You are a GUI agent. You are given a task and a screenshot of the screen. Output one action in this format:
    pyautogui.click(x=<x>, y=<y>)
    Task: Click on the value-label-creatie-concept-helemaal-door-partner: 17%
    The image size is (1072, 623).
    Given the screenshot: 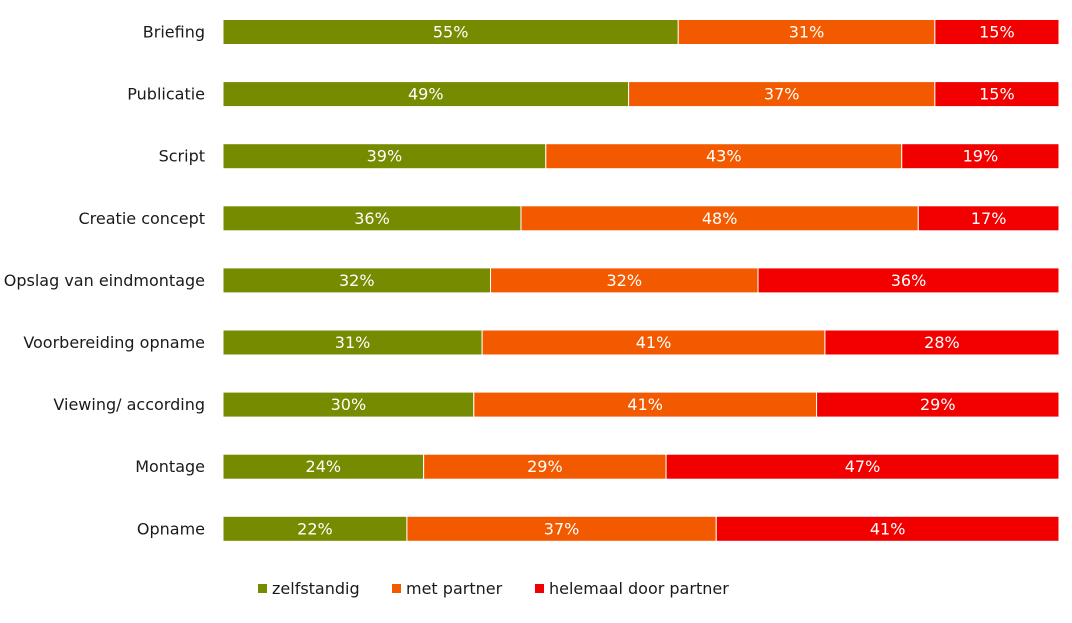 What is the action you would take?
    pyautogui.click(x=989, y=218)
    